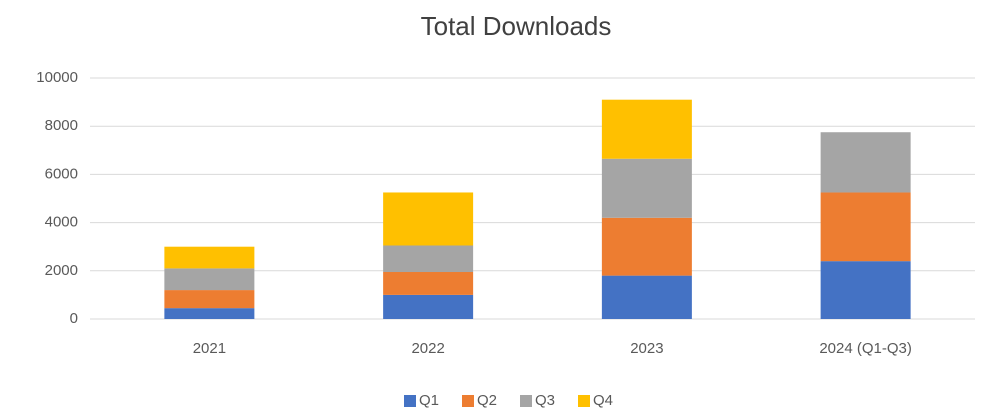  What do you see at coordinates (429, 400) in the screenshot?
I see `legend-label: Q1` at bounding box center [429, 400].